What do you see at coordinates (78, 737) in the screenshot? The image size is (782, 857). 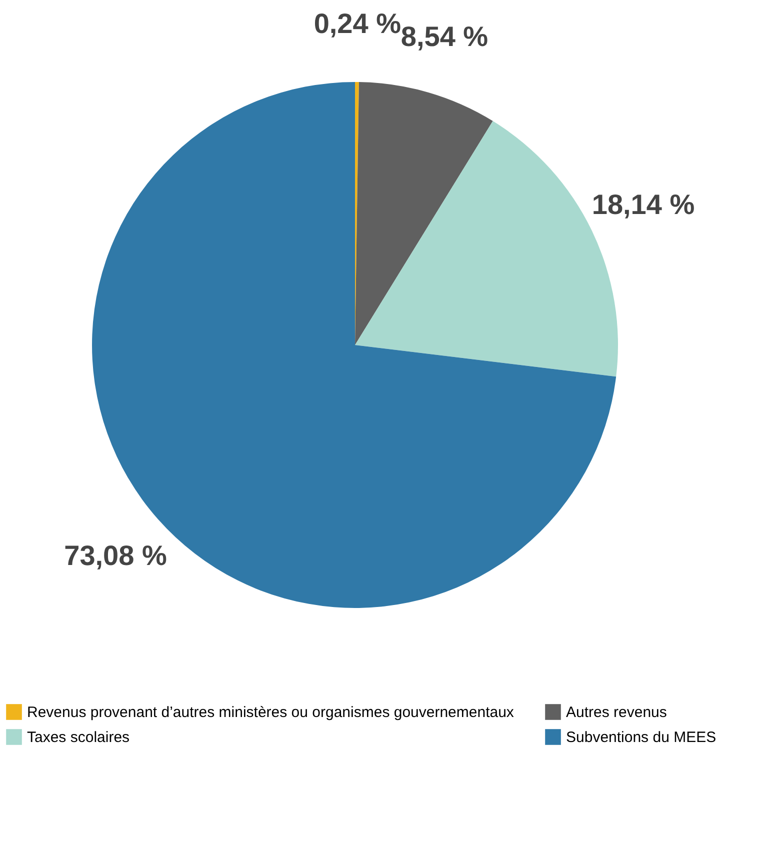 I see `legend-label: Taxes scolaires` at bounding box center [78, 737].